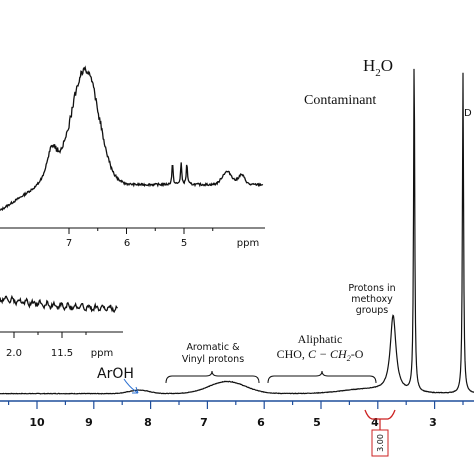 The height and width of the screenshot is (474, 474). I want to click on inset-upper-ticks, so click(141, 231).